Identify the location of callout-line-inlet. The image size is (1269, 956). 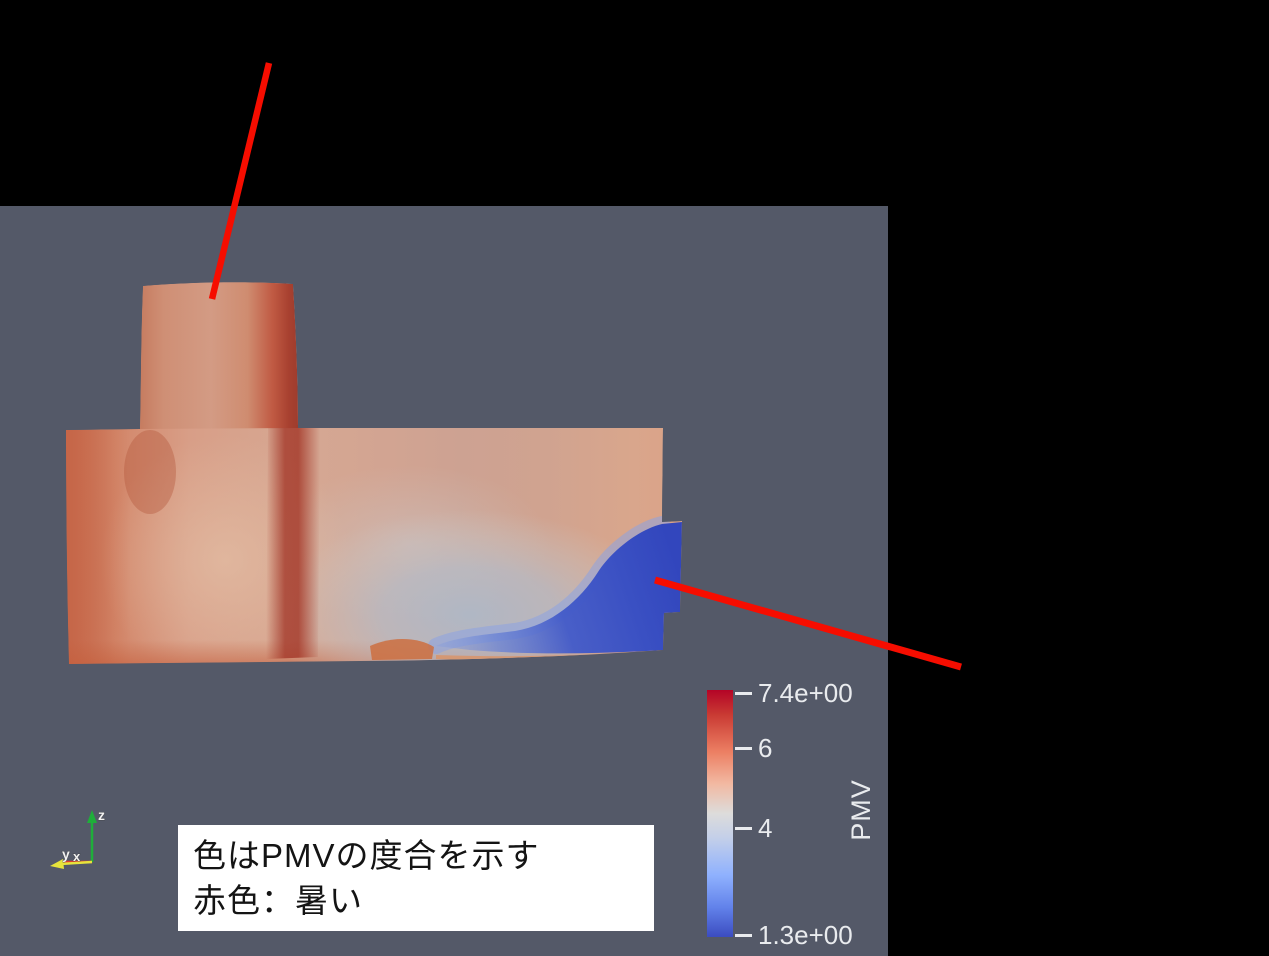
(240, 181).